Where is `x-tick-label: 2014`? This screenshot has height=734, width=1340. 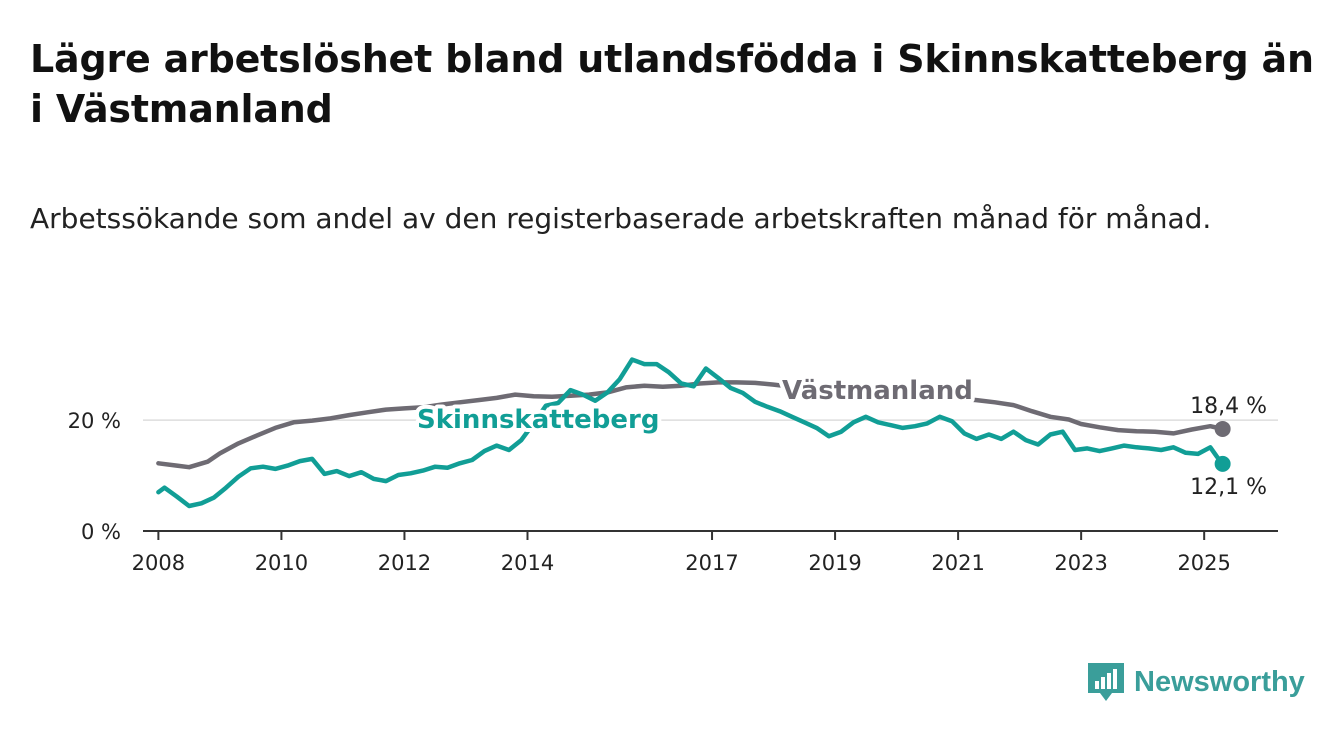
x-tick-label: 2014 is located at coordinates (527, 563).